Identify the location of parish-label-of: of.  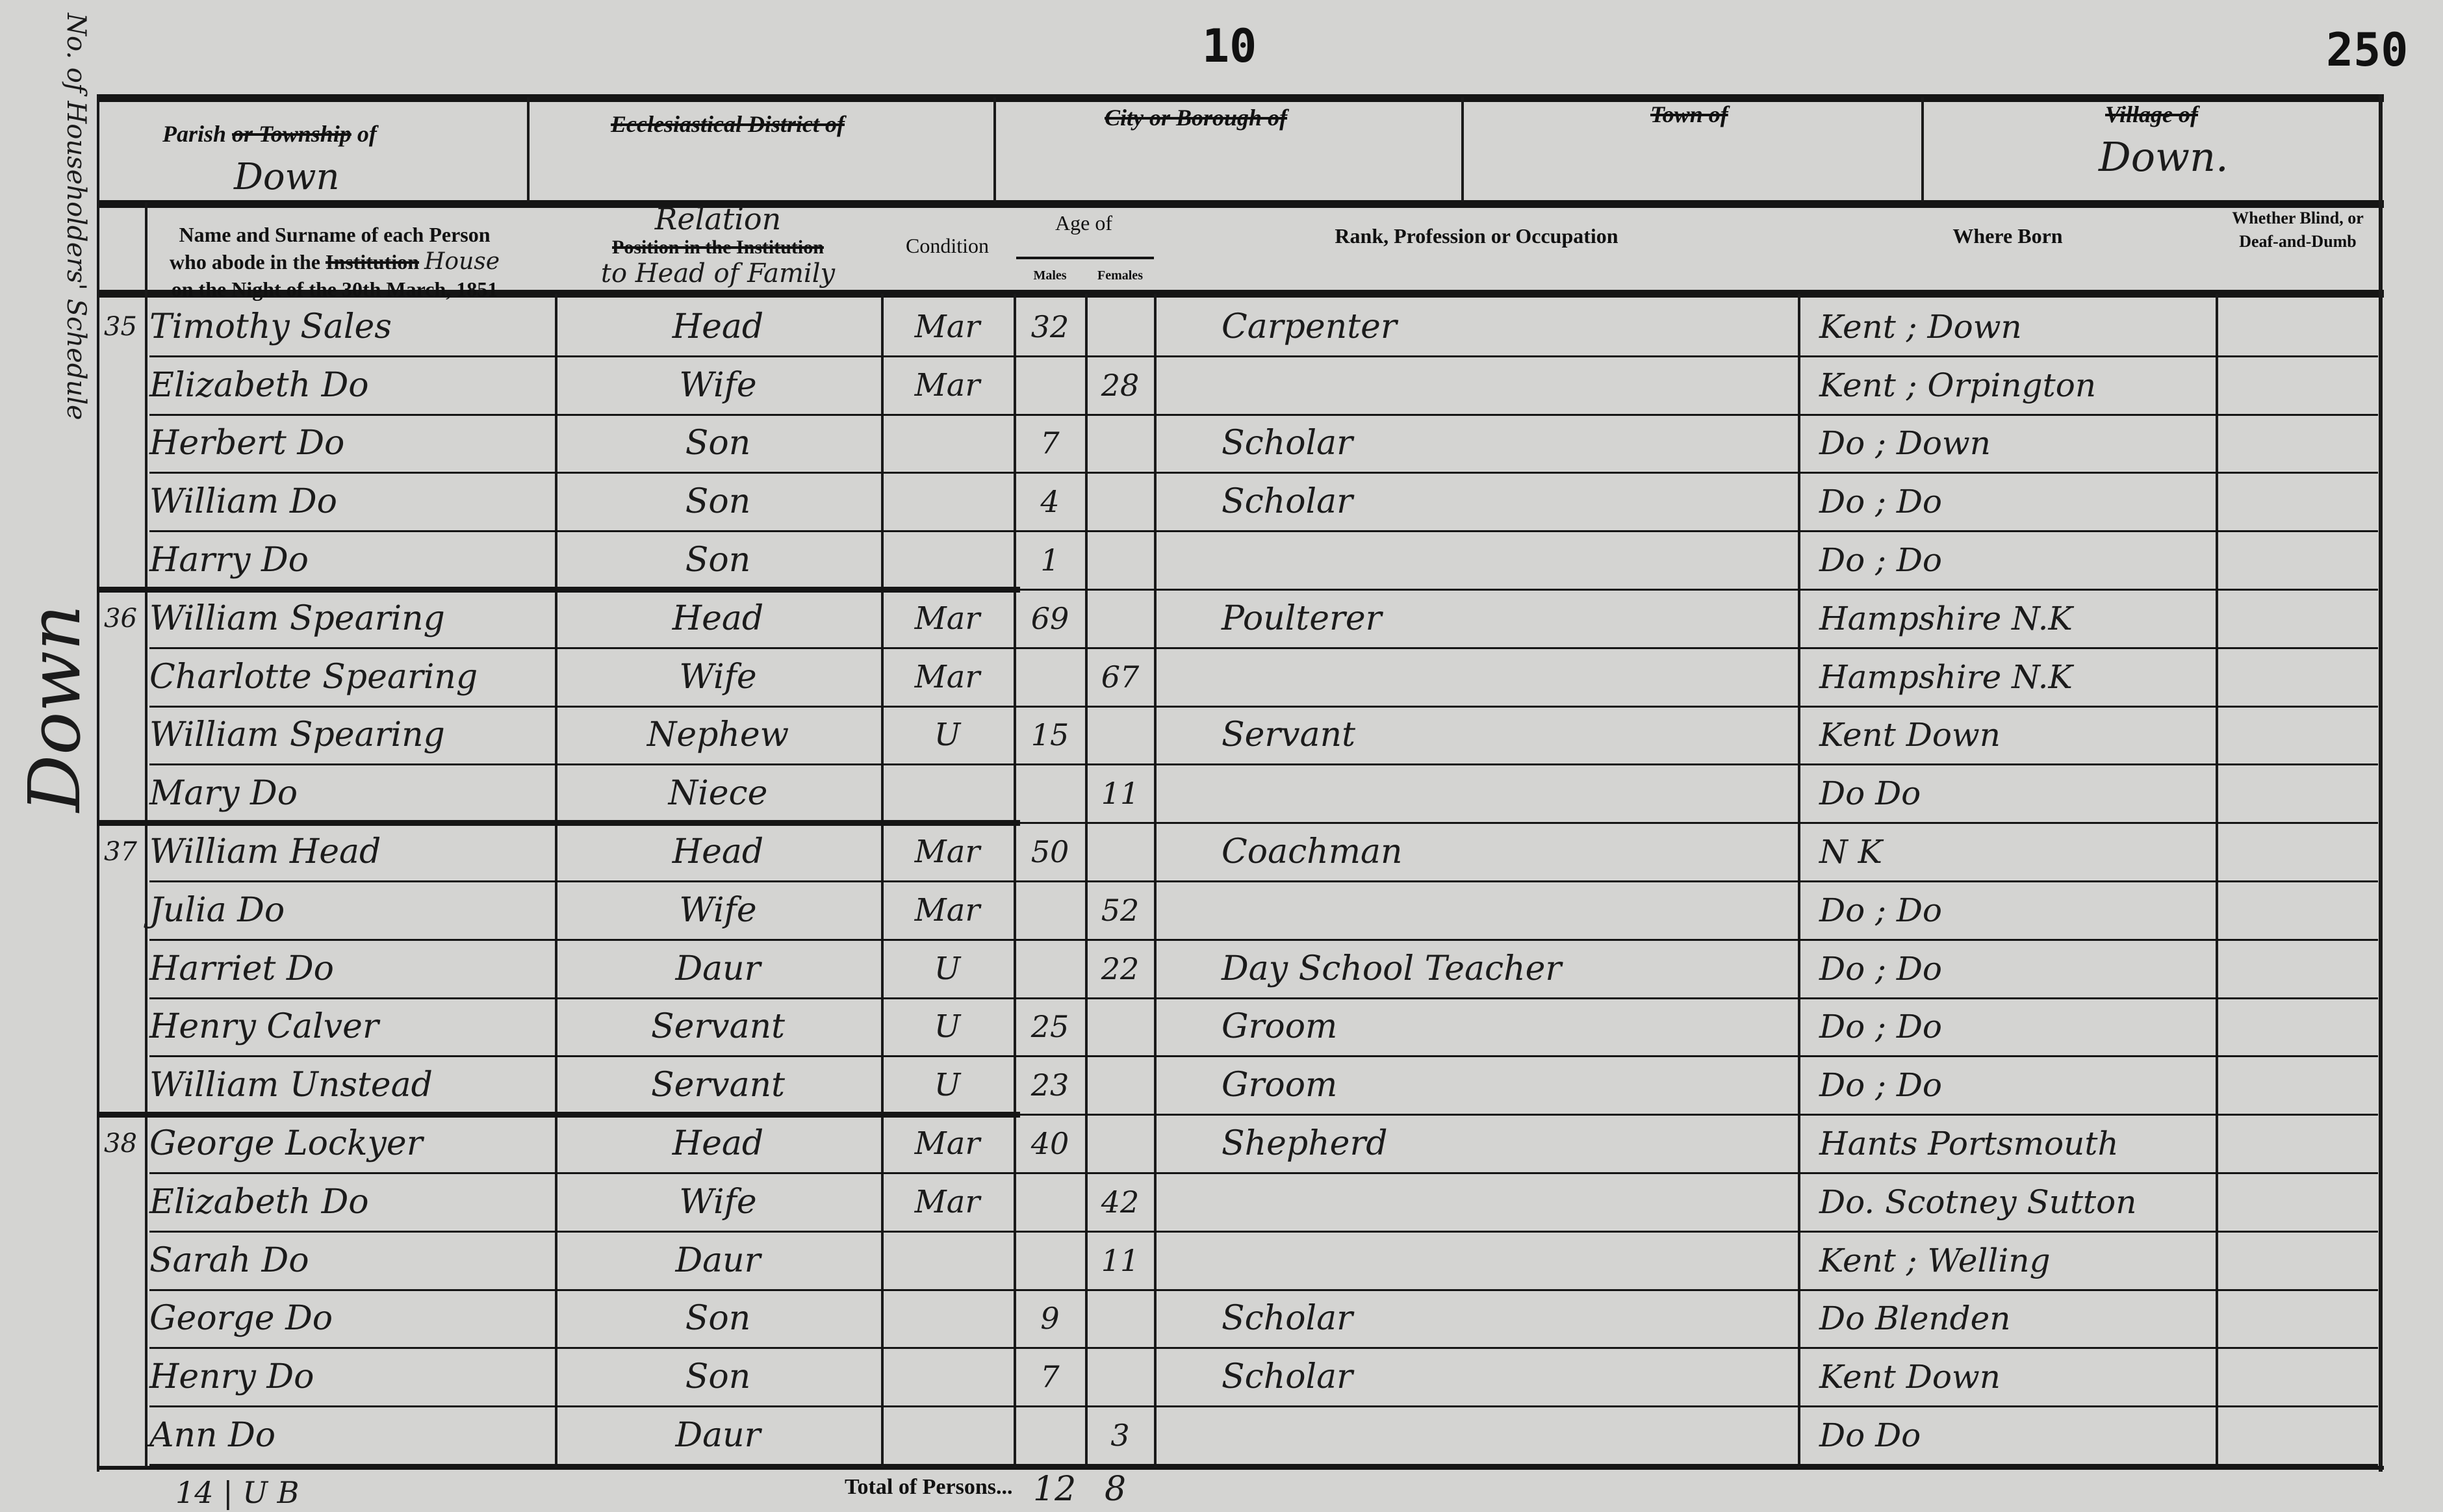
(367, 134).